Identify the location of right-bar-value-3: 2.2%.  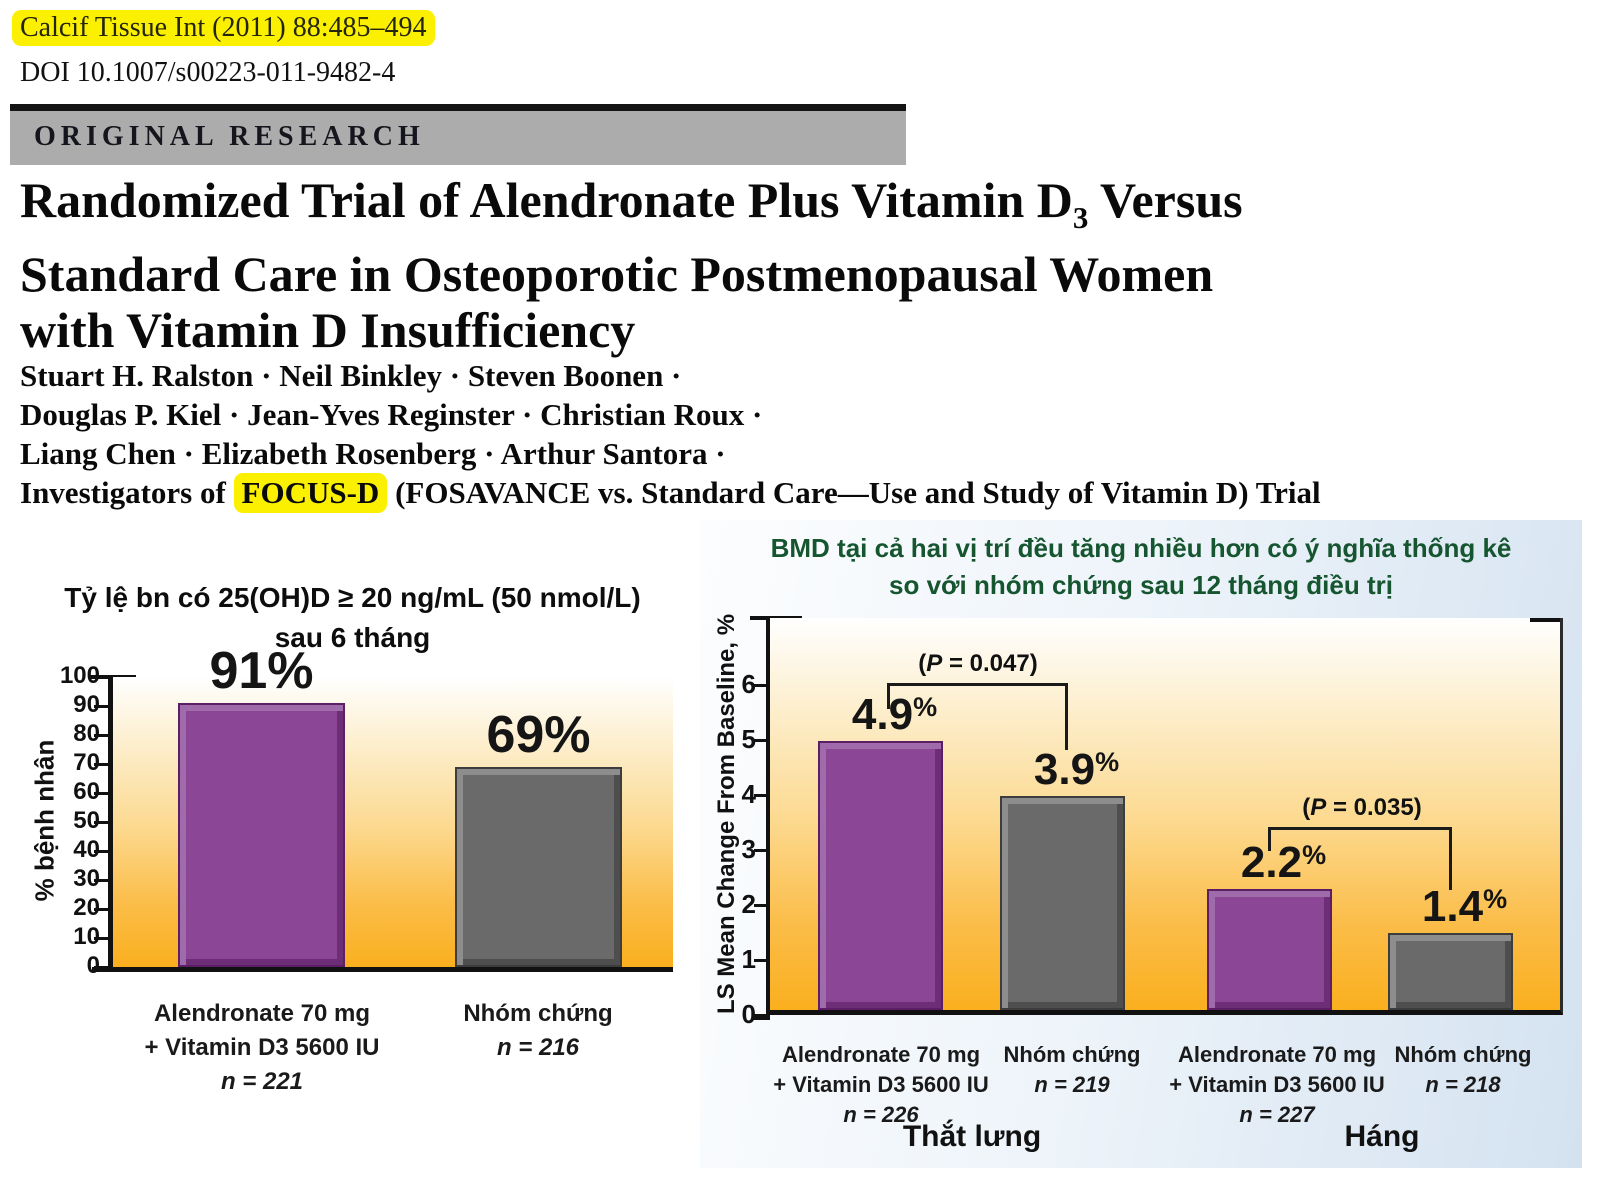
(1284, 865).